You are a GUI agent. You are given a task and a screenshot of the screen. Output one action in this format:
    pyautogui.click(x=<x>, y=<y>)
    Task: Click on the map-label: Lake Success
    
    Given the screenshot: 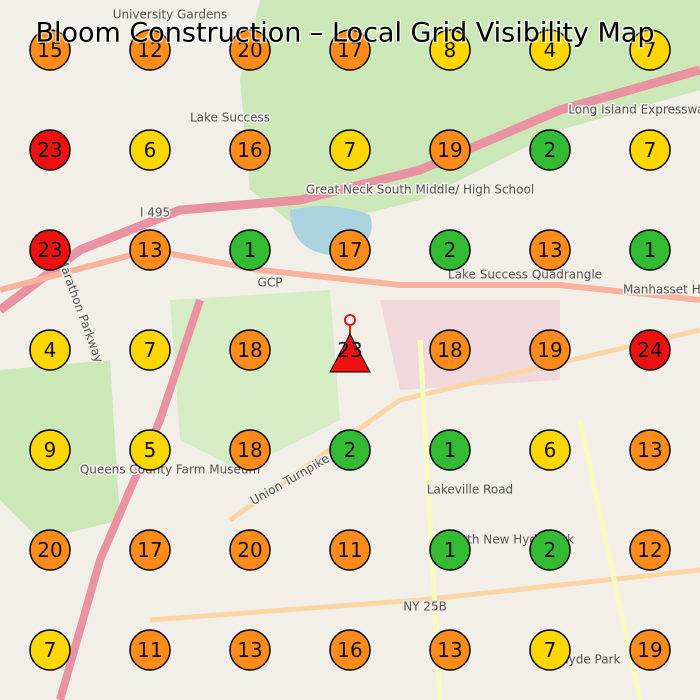 What is the action you would take?
    pyautogui.click(x=230, y=118)
    